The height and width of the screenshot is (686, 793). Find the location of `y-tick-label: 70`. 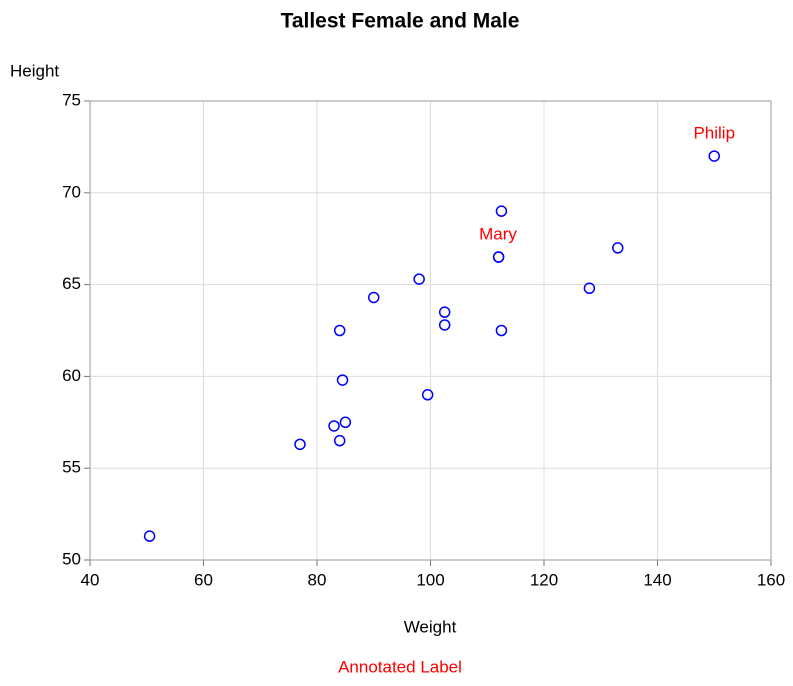

y-tick-label: 70 is located at coordinates (71, 191).